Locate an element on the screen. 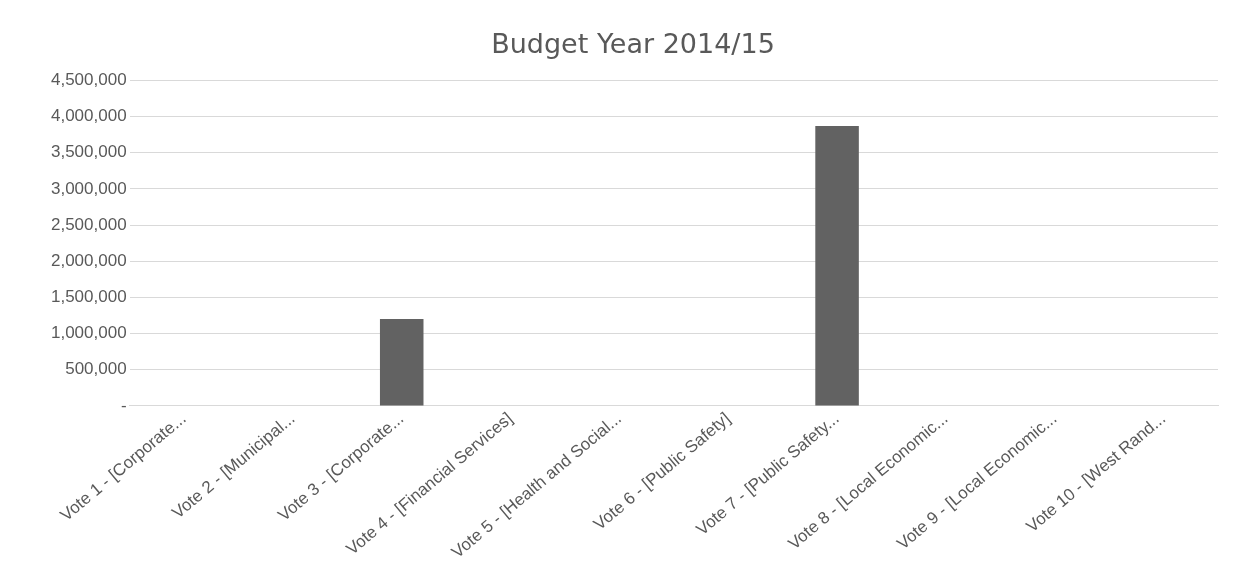 The width and height of the screenshot is (1244, 579). y-tick-label: 2,500,000 is located at coordinates (88, 224).